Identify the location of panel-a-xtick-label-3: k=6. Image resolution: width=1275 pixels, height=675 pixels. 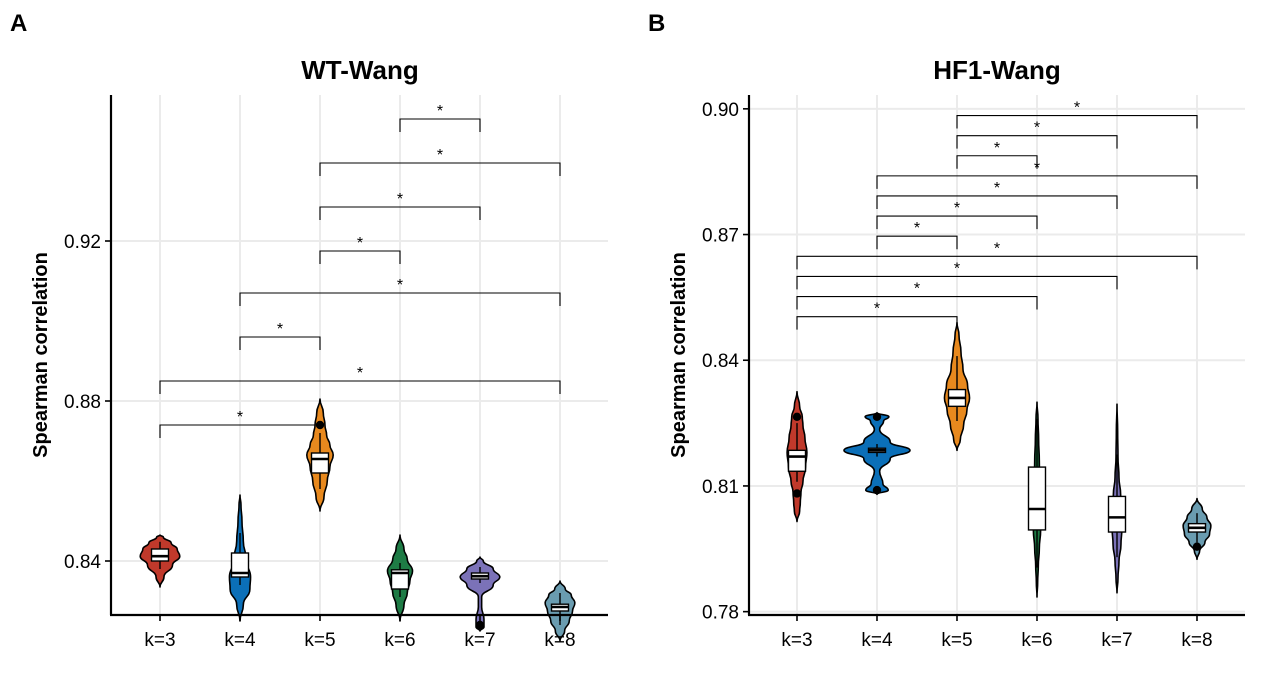
(399, 640).